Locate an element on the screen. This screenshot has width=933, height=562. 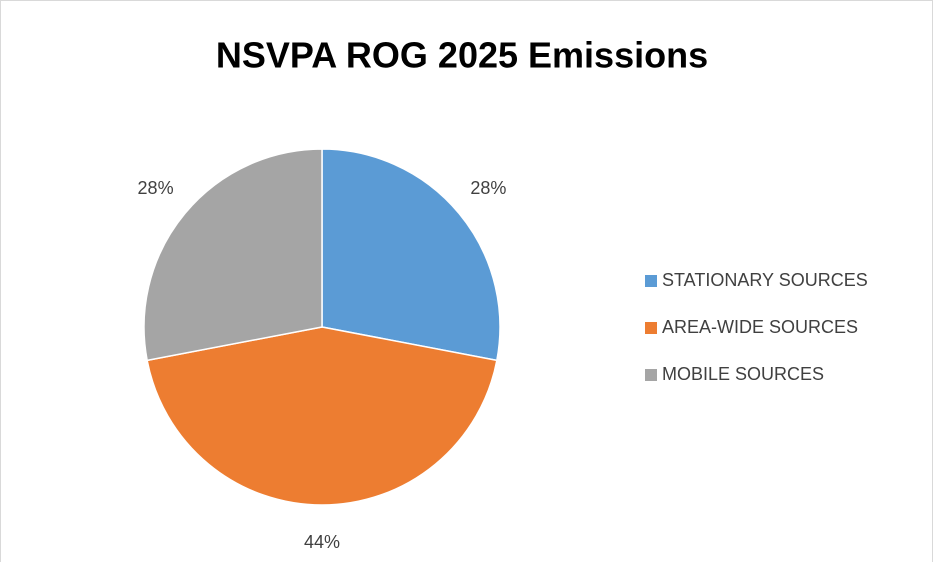
legend-label: MOBILE SOURCES is located at coordinates (743, 374).